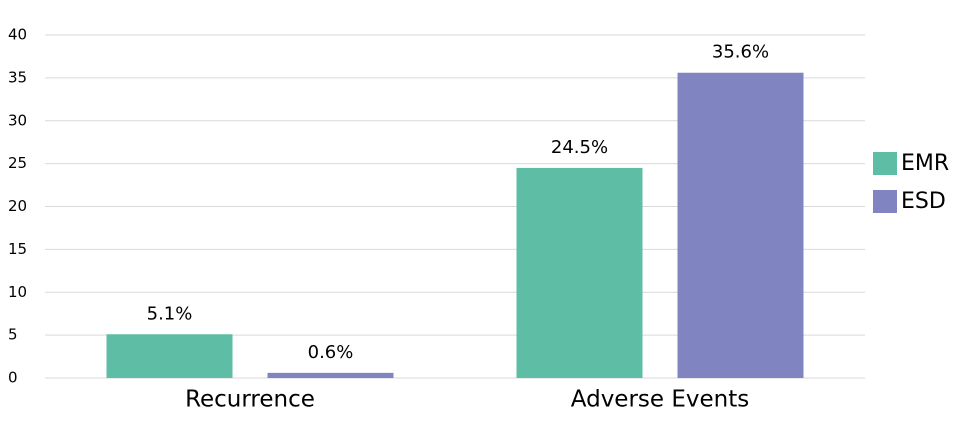 The image size is (974, 426). What do you see at coordinates (17, 249) in the screenshot?
I see `y-tick-label: 15` at bounding box center [17, 249].